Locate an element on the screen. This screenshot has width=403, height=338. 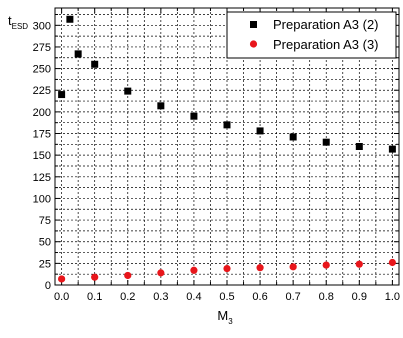
x-tick-label: 0.0 is located at coordinates (61, 297).